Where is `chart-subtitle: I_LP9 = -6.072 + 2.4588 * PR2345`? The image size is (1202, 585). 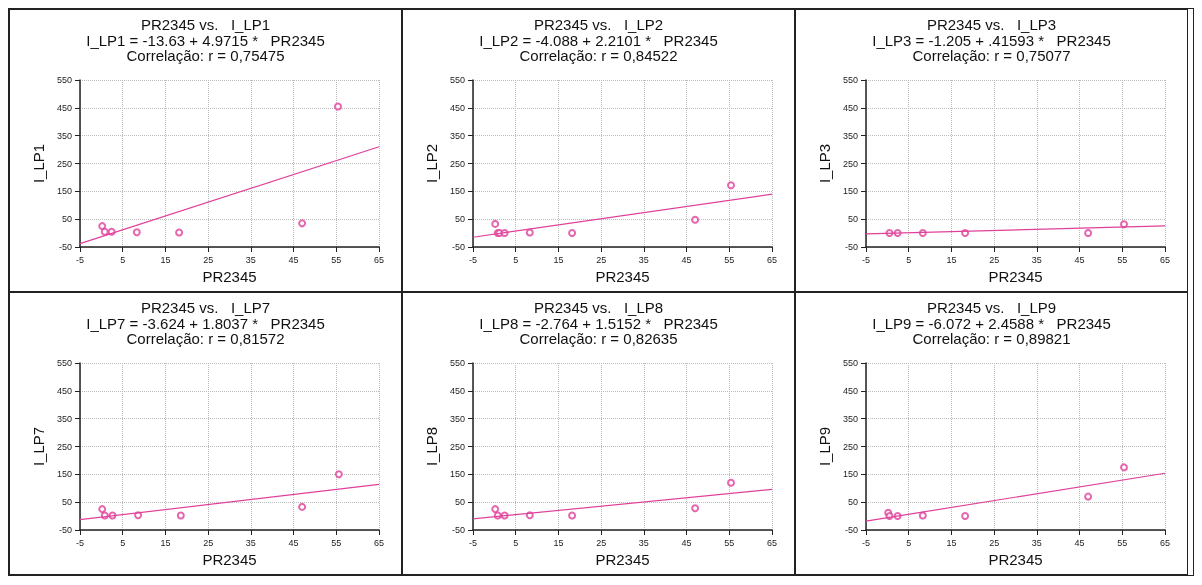
chart-subtitle: I_LP9 = -6.072 + 2.4588 * PR2345 is located at coordinates (991, 323).